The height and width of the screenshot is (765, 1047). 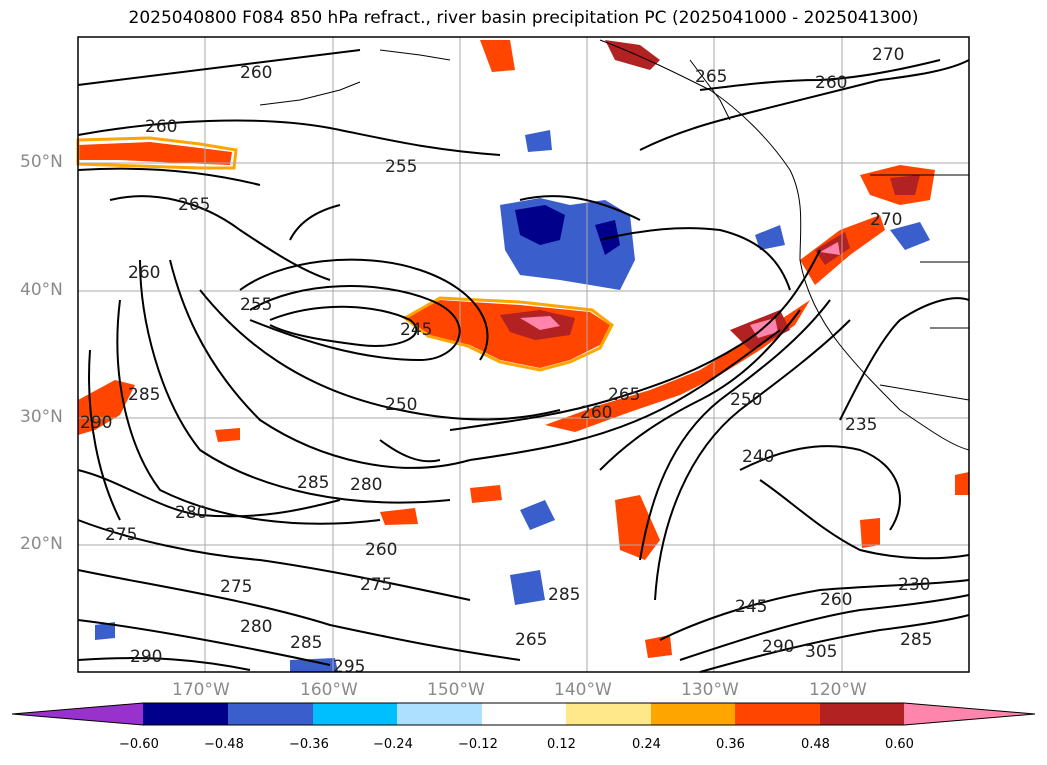 What do you see at coordinates (309, 744) in the screenshot?
I see `colorbar-tick-label: −0.36` at bounding box center [309, 744].